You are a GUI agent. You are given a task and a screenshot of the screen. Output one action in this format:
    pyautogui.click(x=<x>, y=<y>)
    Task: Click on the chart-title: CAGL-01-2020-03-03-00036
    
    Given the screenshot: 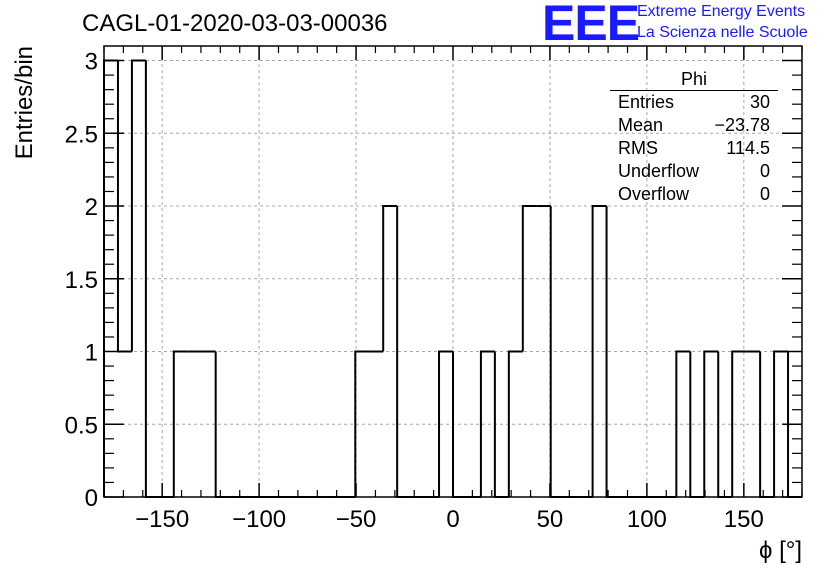 What is the action you would take?
    pyautogui.click(x=235, y=23)
    